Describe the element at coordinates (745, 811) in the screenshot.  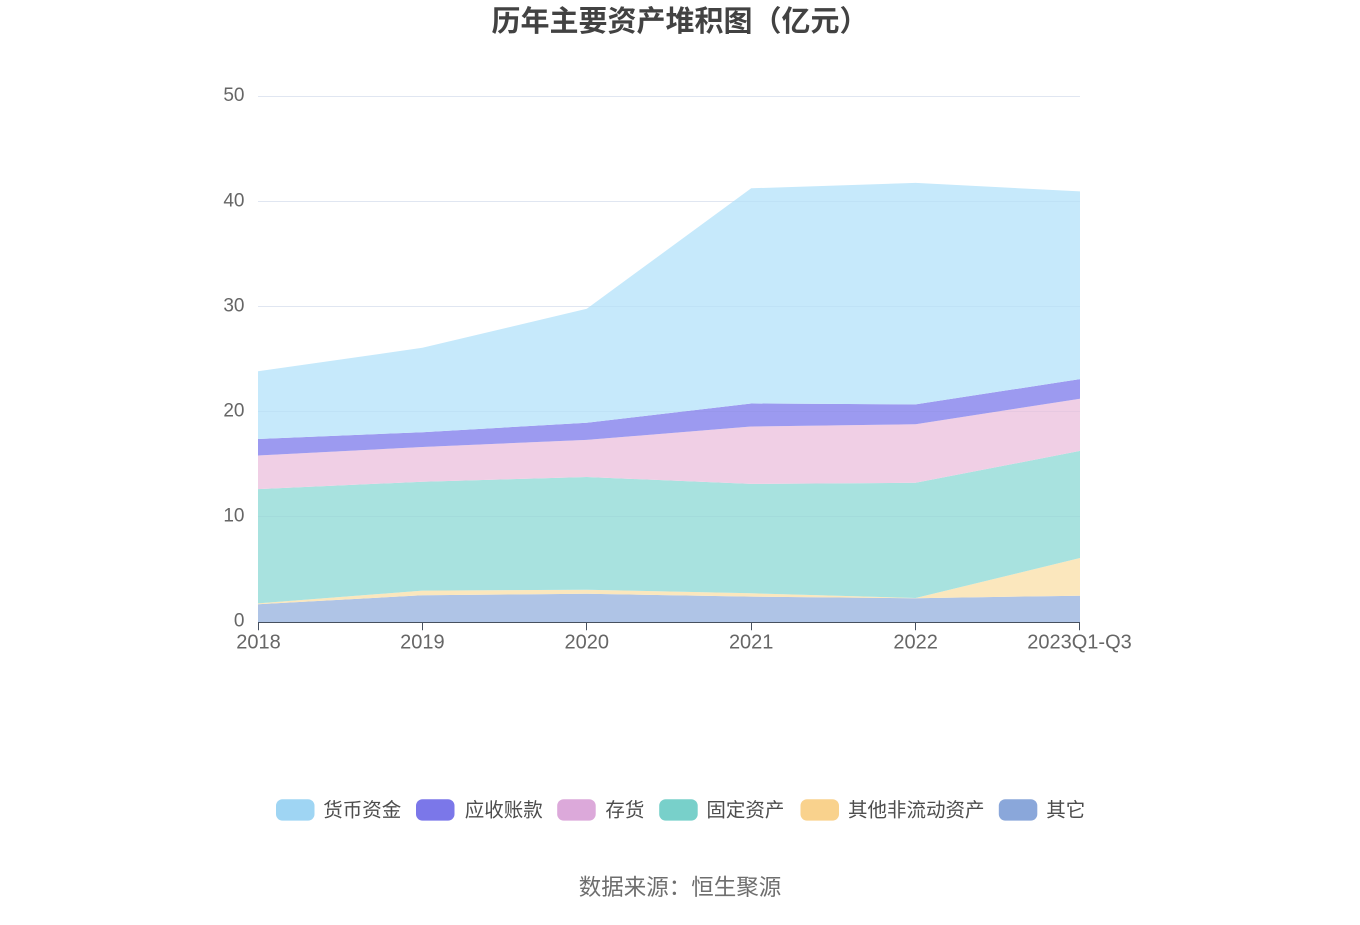
I see `svg-text: 固定资产` at that location.